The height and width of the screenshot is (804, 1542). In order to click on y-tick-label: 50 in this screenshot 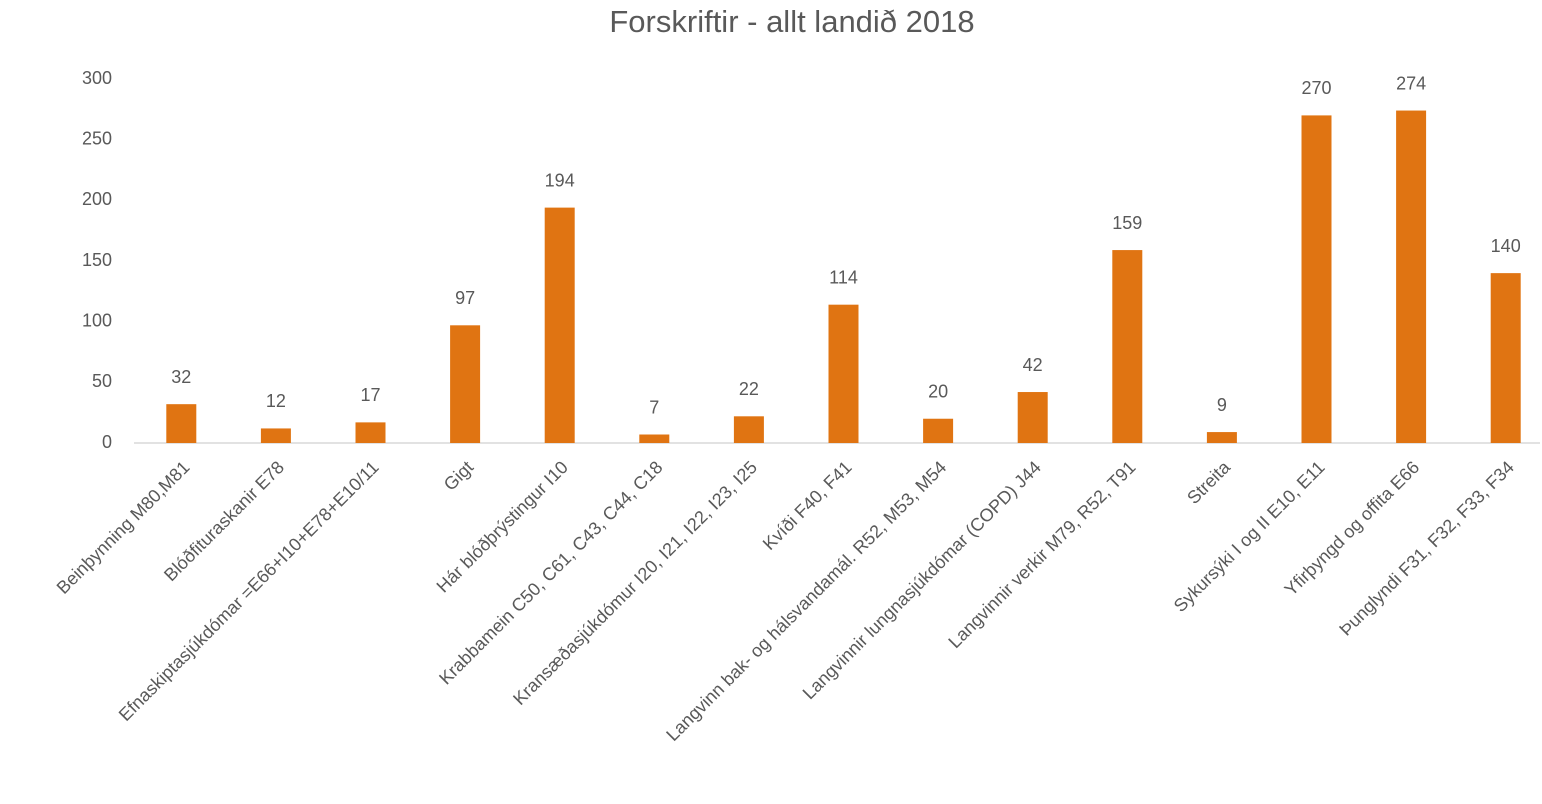, I will do `click(102, 381)`.